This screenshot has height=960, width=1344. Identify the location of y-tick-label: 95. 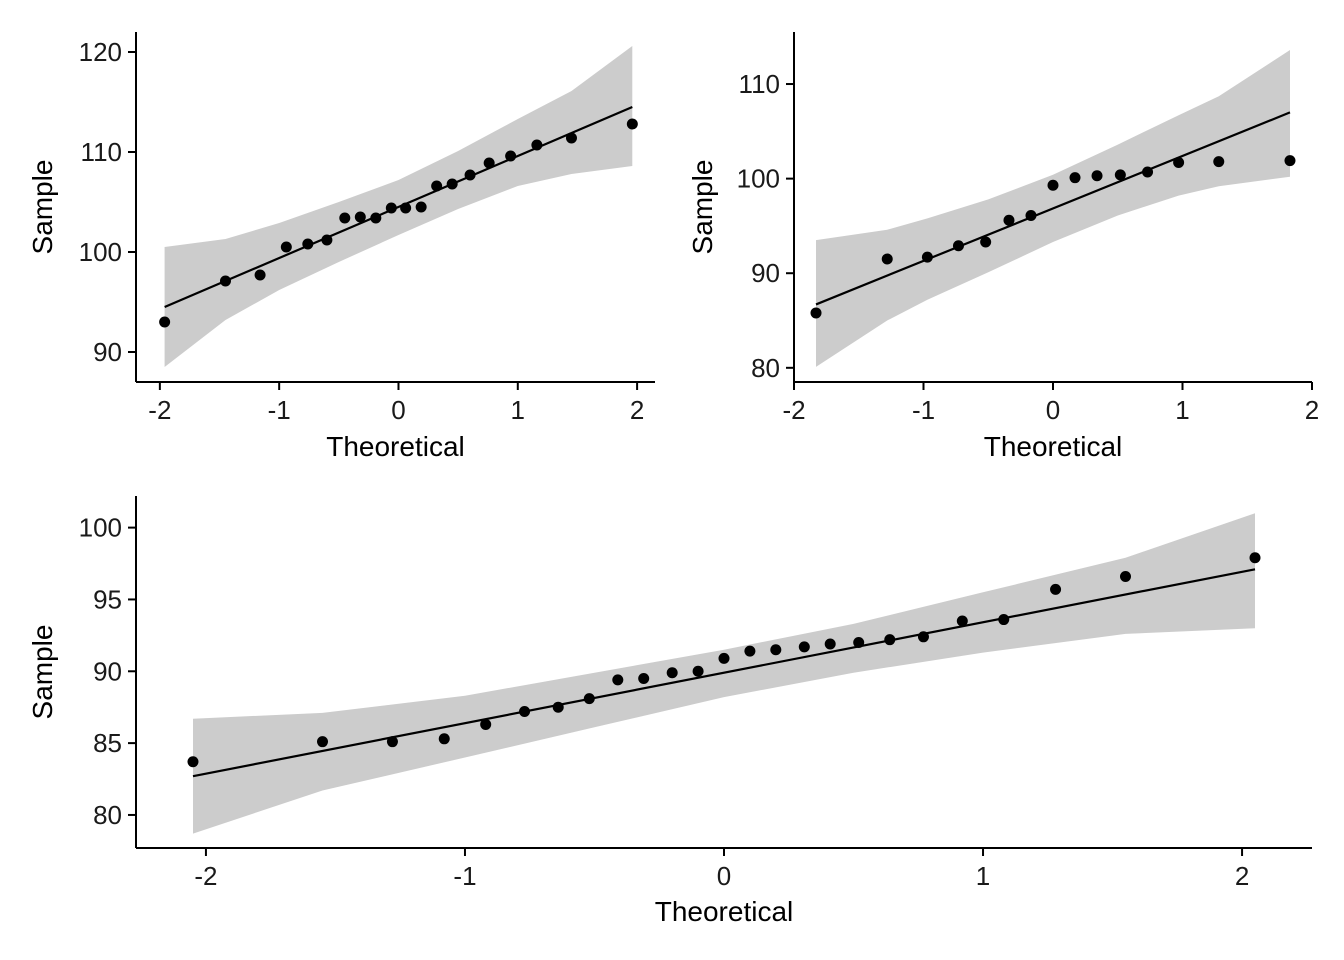
(107, 599).